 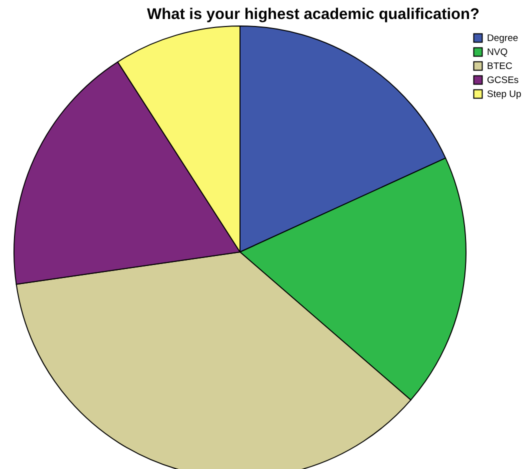 I want to click on legend-label: NVQ, so click(x=497, y=52).